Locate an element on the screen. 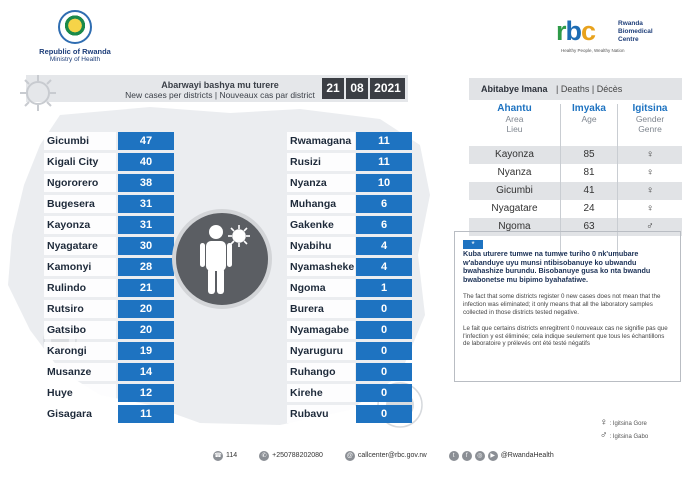 Image resolution: width=700 pixels, height=478 pixels. district-cases: 30 is located at coordinates (146, 246).